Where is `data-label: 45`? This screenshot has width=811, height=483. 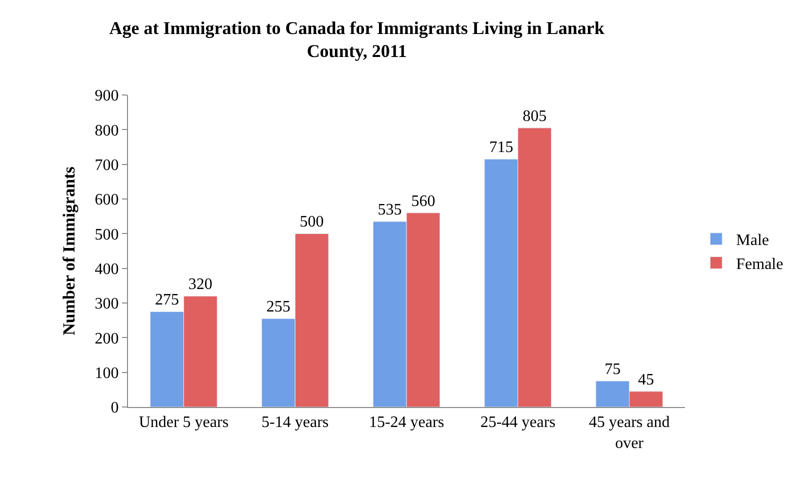
data-label: 45 is located at coordinates (646, 379).